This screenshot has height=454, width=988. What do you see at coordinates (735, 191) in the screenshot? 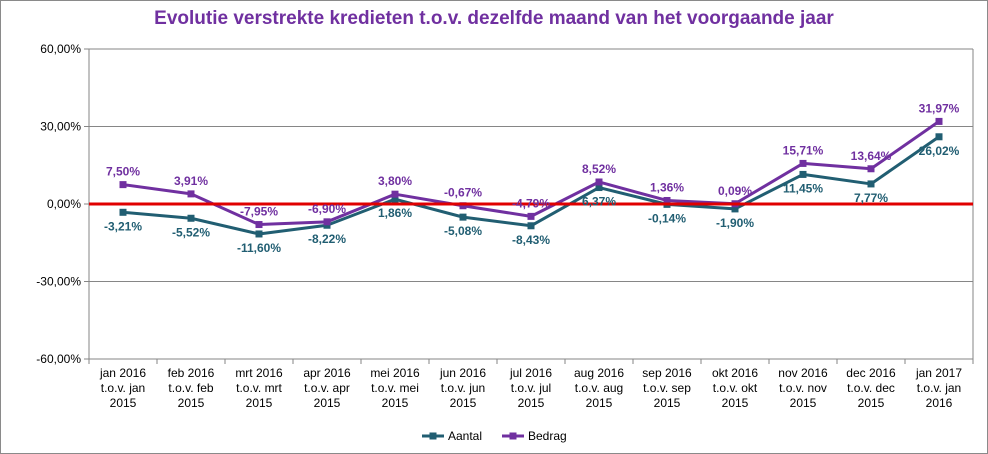
I see `data-label-bedrag: 0,09%` at bounding box center [735, 191].